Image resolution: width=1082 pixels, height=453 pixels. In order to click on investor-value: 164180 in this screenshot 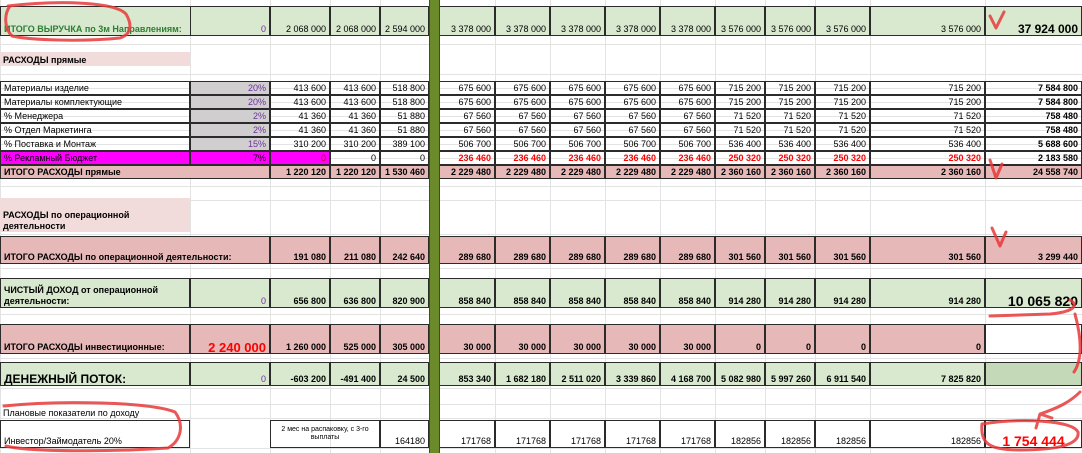, I will do `click(404, 434)`.